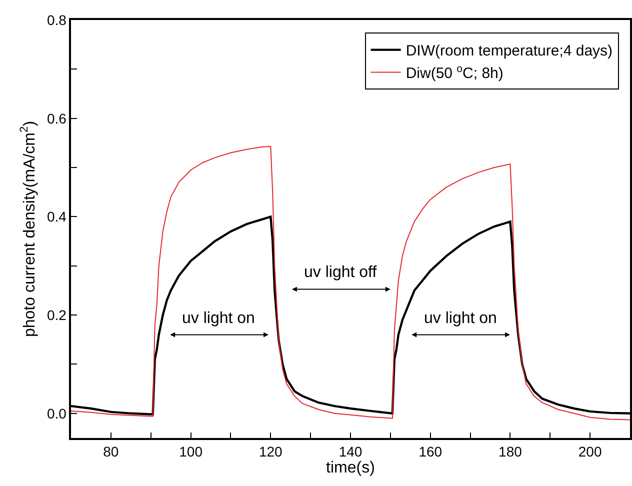 The image size is (632, 486). What do you see at coordinates (341, 272) in the screenshot?
I see `annotation: uv light off` at bounding box center [341, 272].